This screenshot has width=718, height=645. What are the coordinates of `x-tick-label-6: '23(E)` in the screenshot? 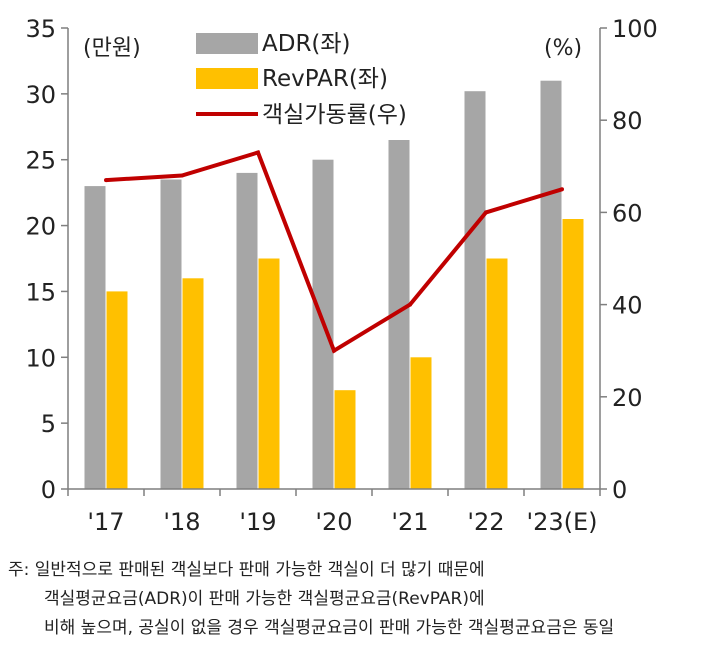 It's located at (561, 522).